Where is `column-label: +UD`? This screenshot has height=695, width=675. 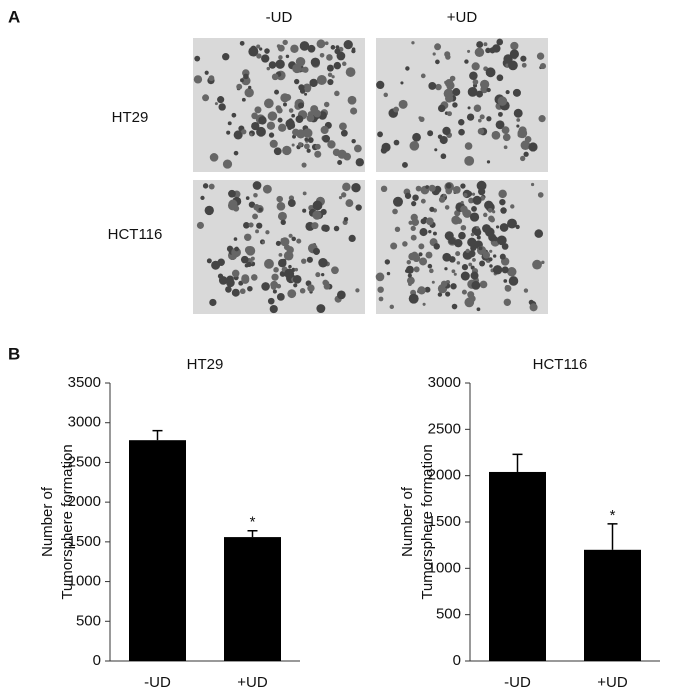 column-label: +UD is located at coordinates (462, 17).